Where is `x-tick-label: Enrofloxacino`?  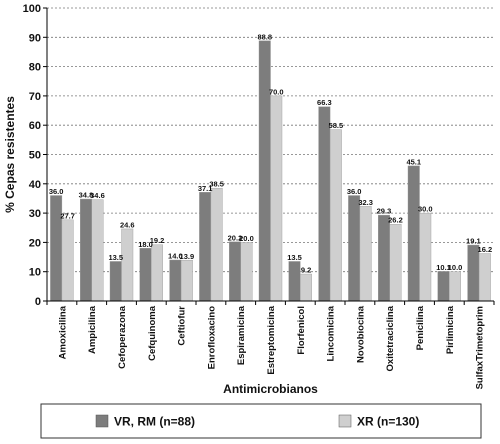
x-tick-label: Enrofloxacino is located at coordinates (211, 338).